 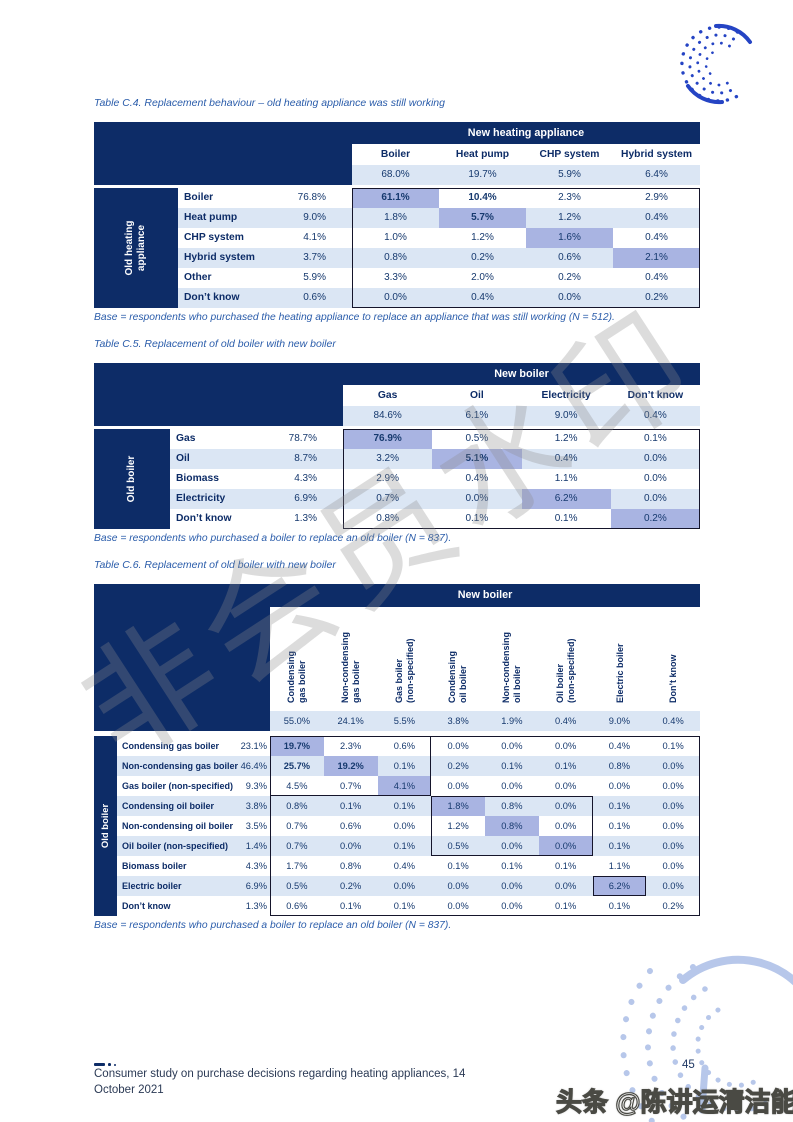 I want to click on column-total: 24.1%, so click(x=350, y=721).